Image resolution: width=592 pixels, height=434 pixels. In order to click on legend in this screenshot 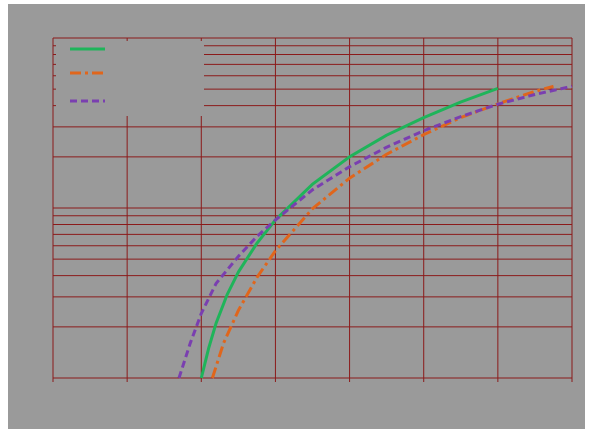, I will do `click(130, 78)`.